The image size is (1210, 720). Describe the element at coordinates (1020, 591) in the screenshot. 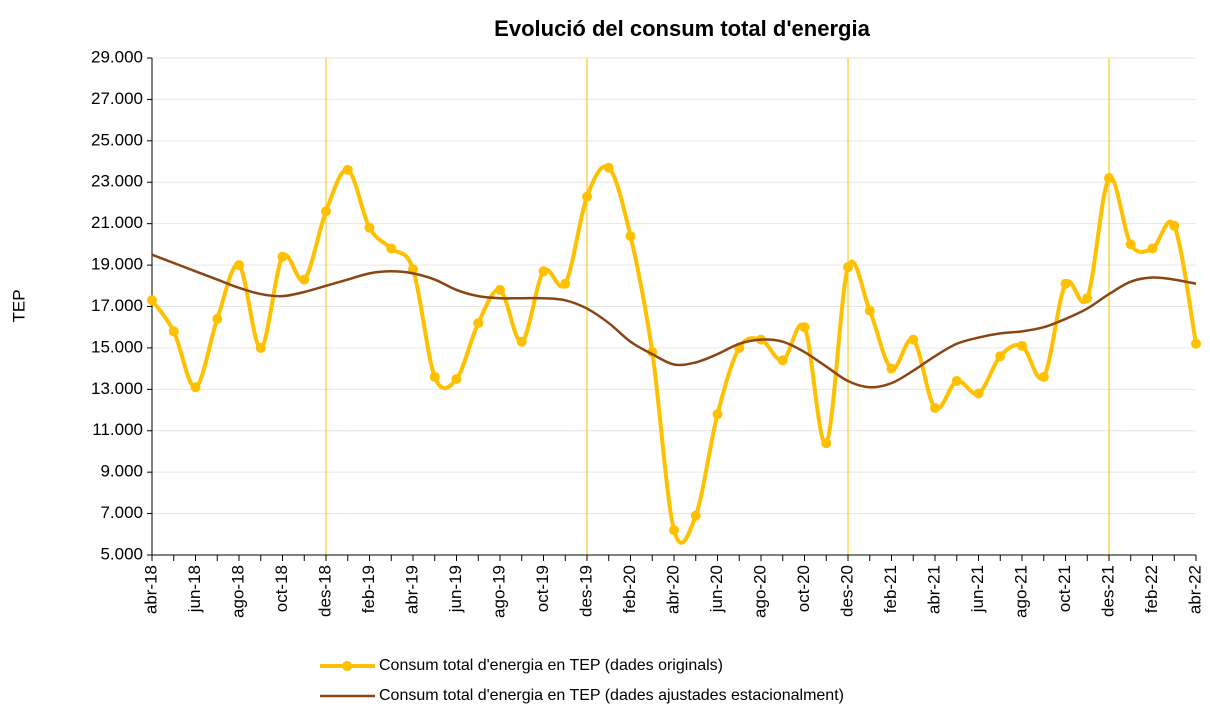

I see `x-tick-label: ago-21` at that location.